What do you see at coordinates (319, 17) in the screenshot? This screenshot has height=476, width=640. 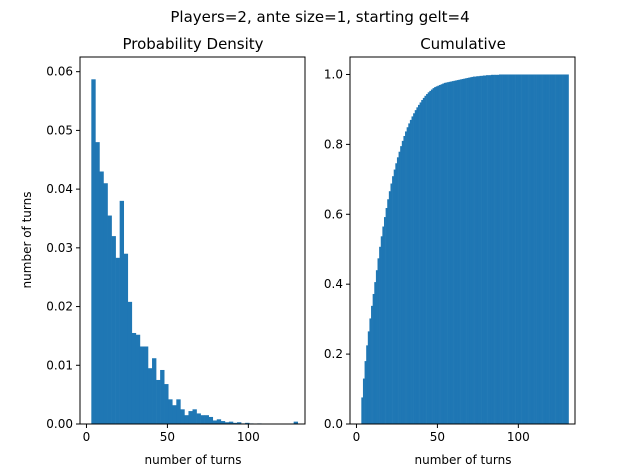 I see `figure-suptitle: Players=2, ante size=1, starting gelt=4` at bounding box center [319, 17].